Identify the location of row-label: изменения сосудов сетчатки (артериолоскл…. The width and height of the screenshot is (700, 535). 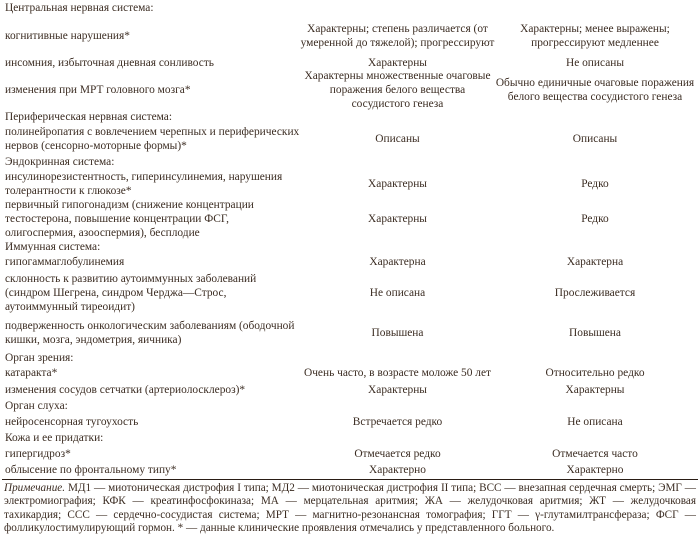
(125, 389).